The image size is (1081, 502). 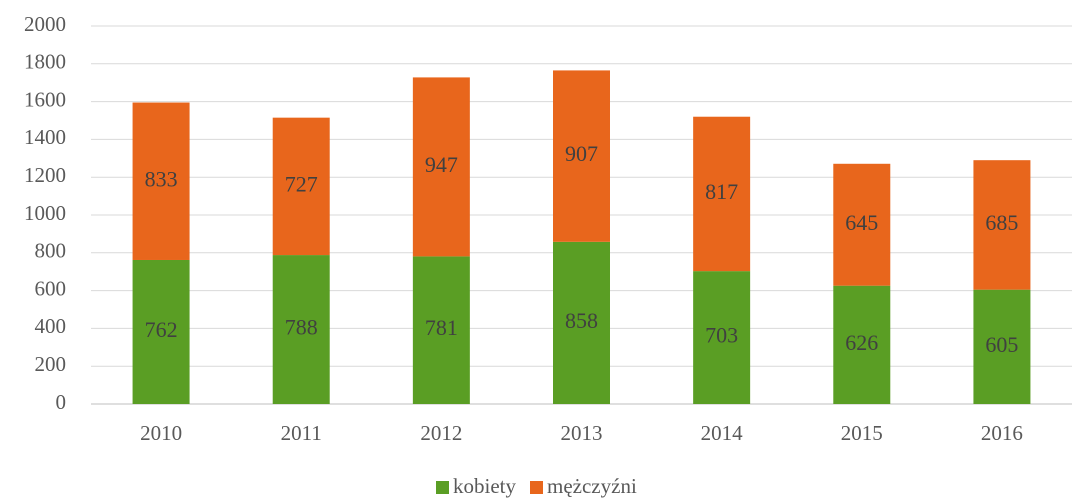 I want to click on x-tick-label: 2015, so click(x=862, y=433).